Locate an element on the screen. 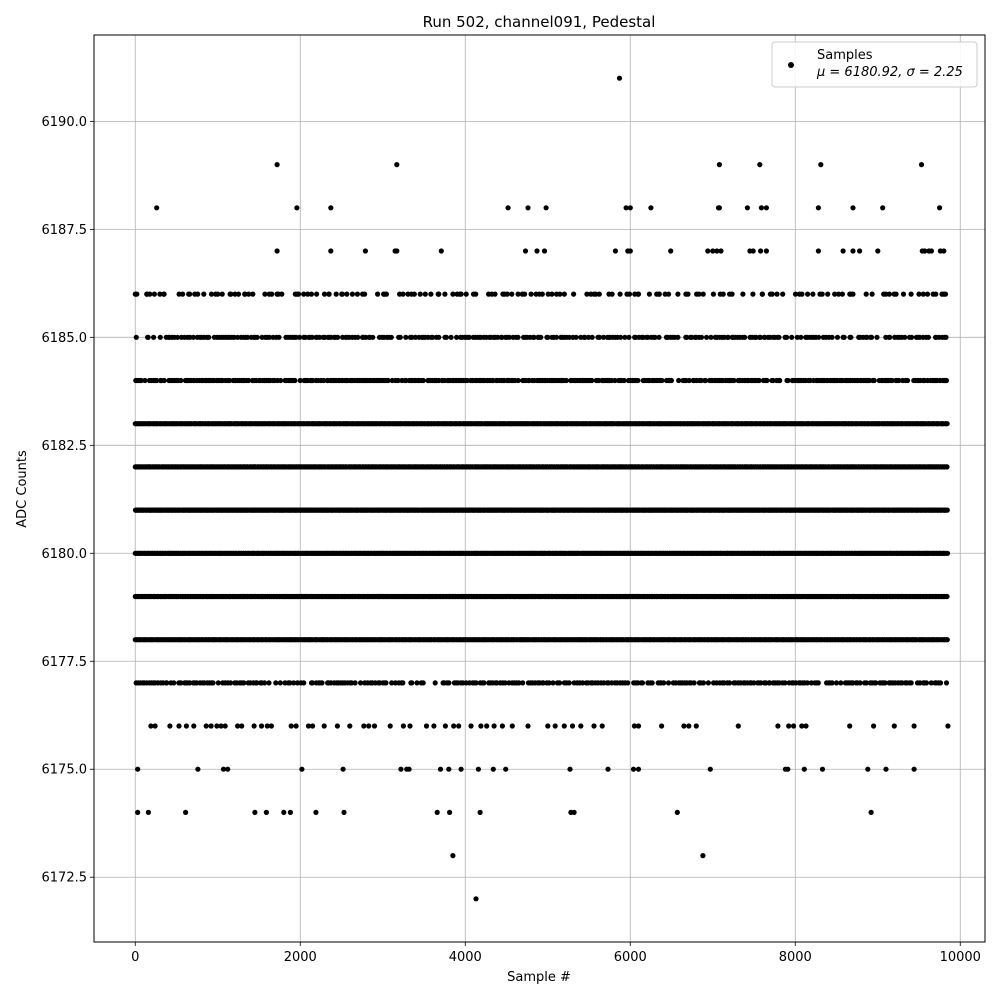  chart-title: Run 502, channel091, Pedestal is located at coordinates (539, 22).